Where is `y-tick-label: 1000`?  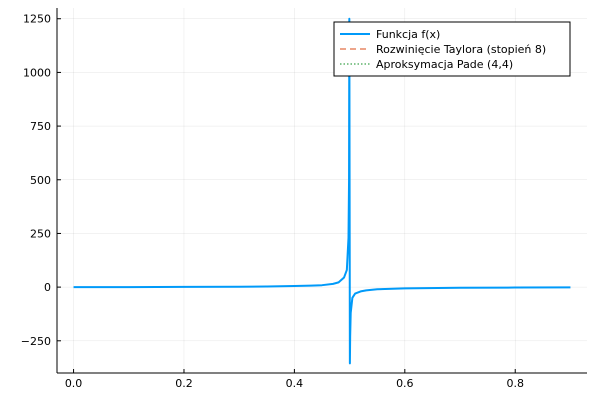
y-tick-label: 1000 is located at coordinates (37, 72).